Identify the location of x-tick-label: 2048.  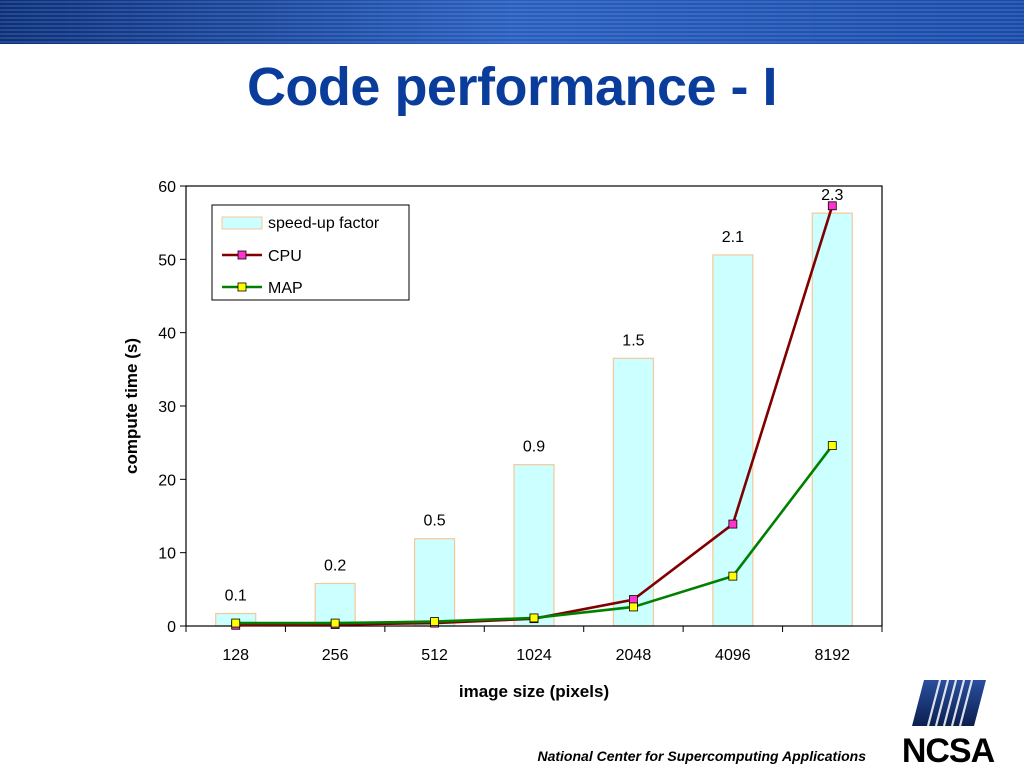
(634, 655).